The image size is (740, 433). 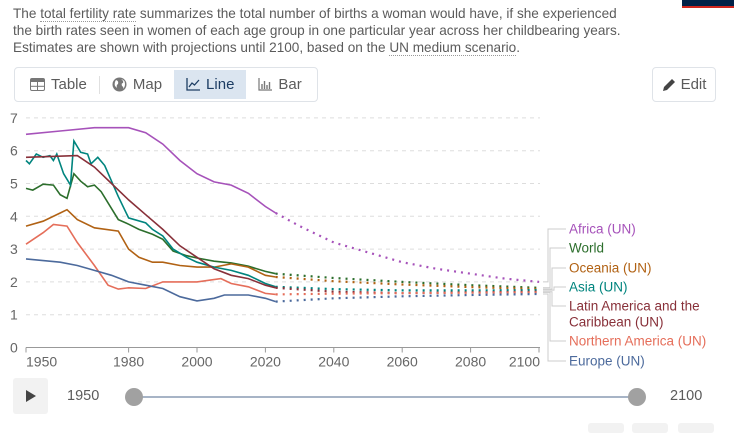 What do you see at coordinates (14, 315) in the screenshot?
I see `y-tick-label: 1` at bounding box center [14, 315].